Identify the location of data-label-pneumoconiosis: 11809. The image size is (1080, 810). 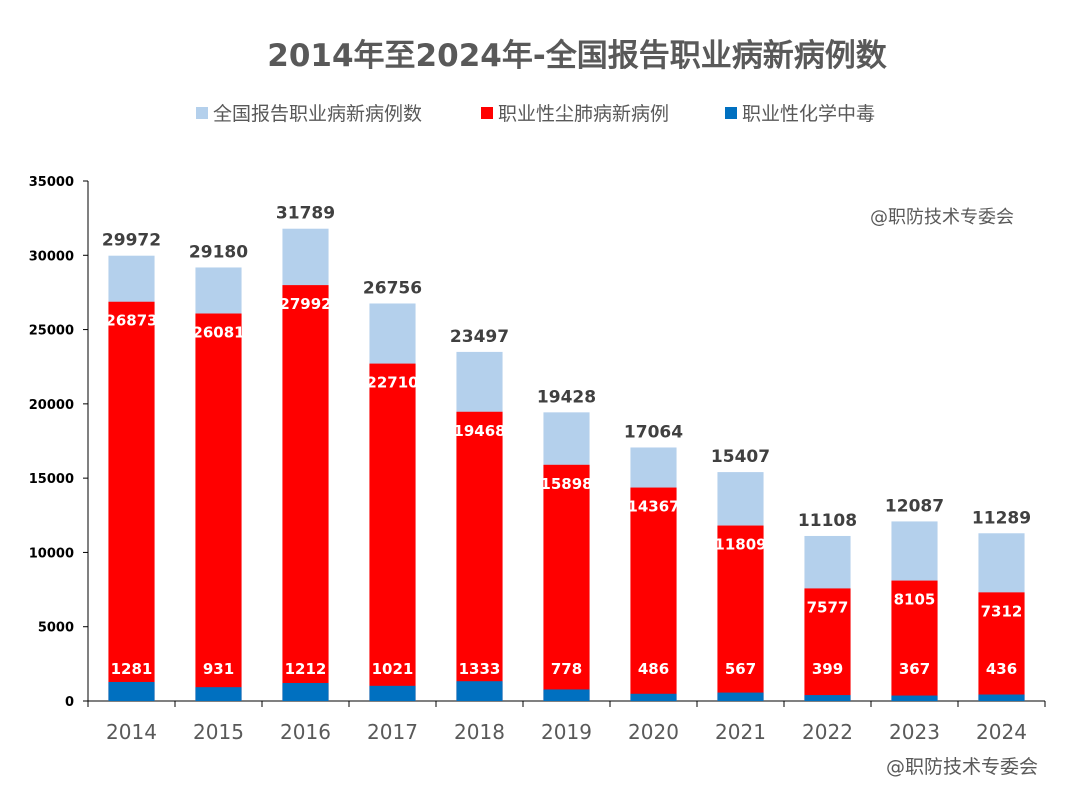
(740, 545).